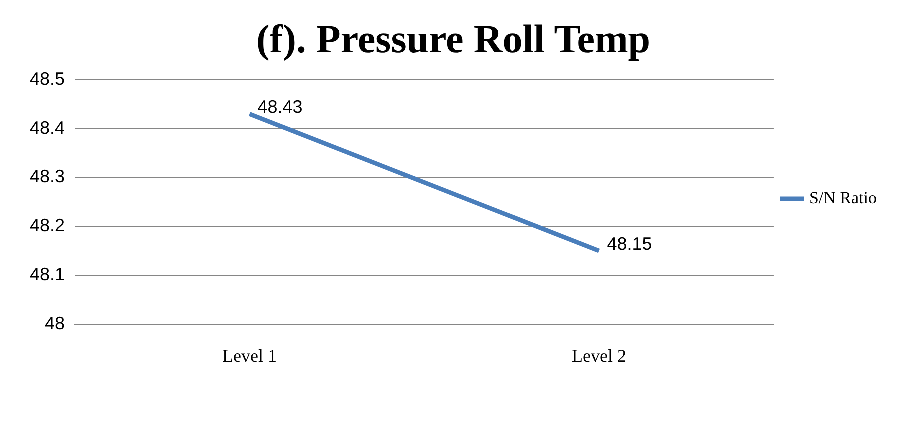  I want to click on data-label: 48.15, so click(629, 244).